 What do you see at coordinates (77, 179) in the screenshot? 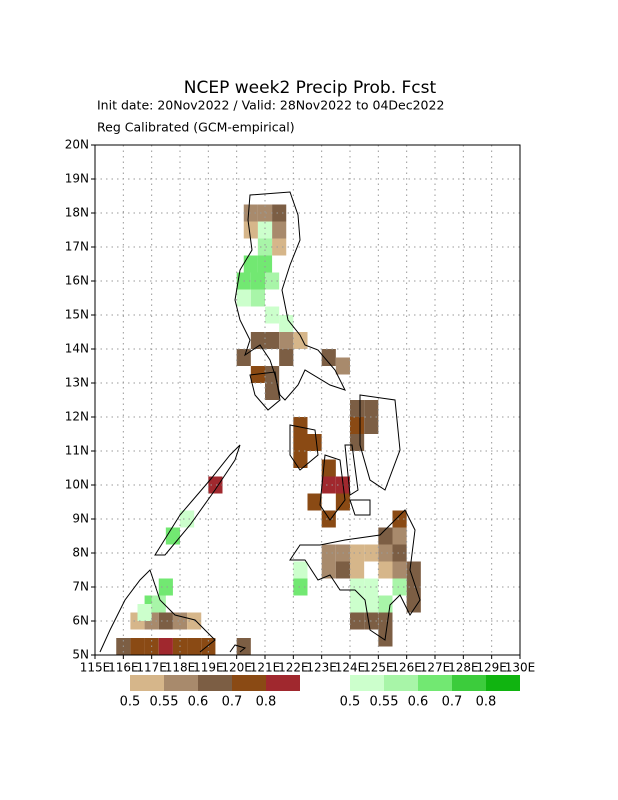
I see `y-tick-label: 19N` at bounding box center [77, 179].